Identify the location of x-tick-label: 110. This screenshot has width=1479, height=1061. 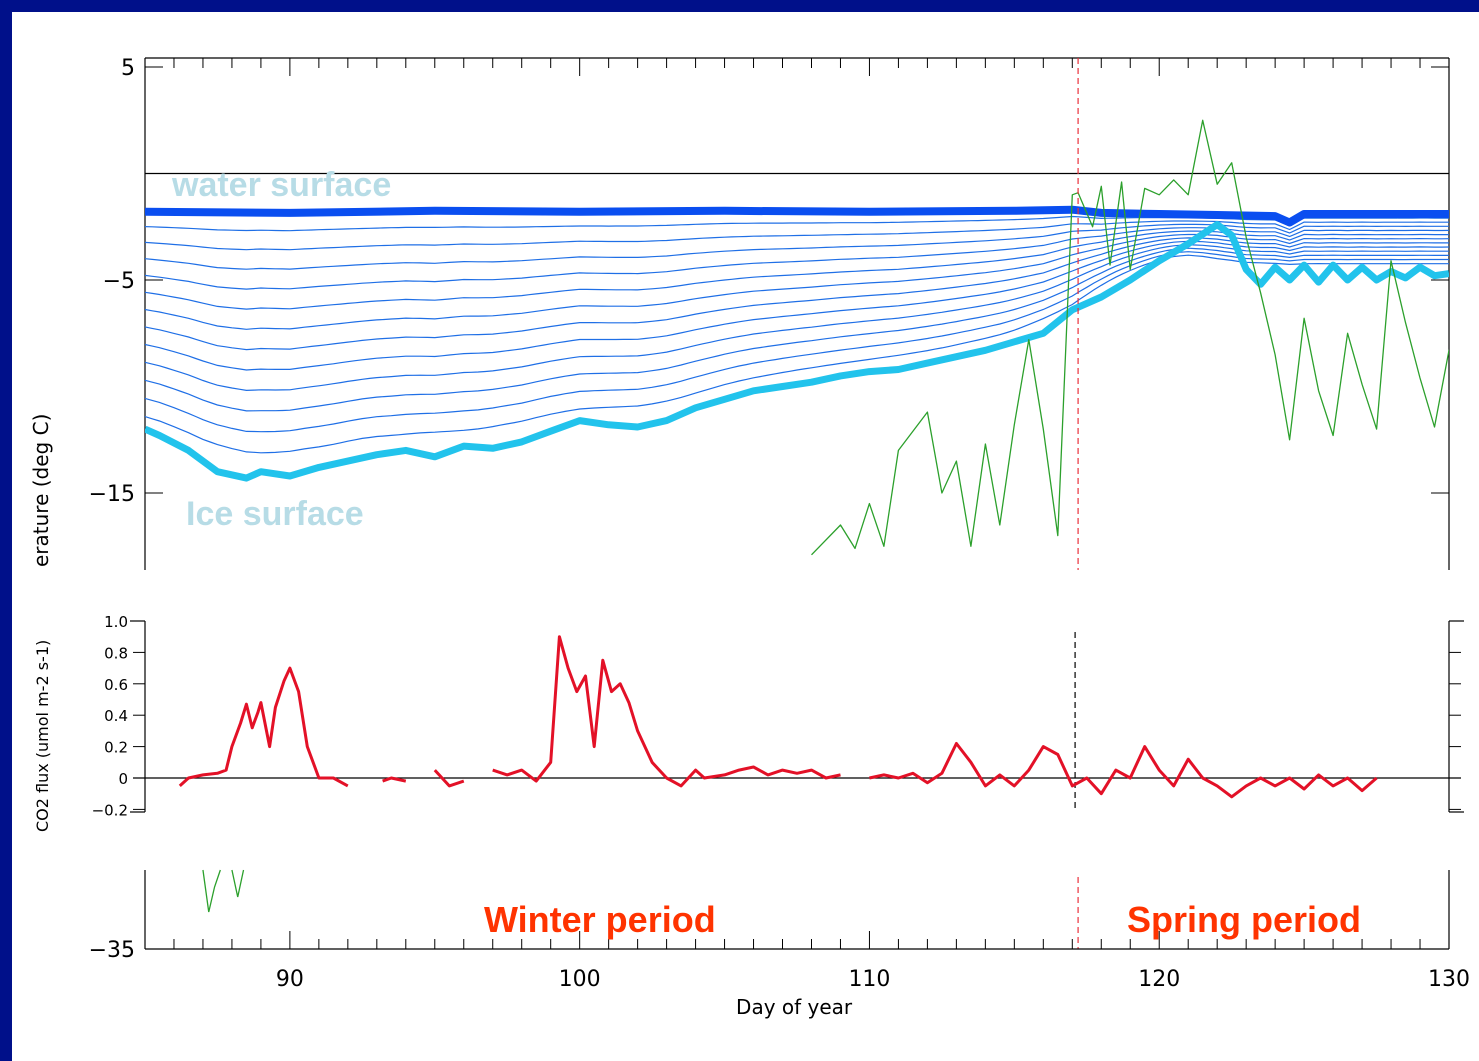
(869, 979).